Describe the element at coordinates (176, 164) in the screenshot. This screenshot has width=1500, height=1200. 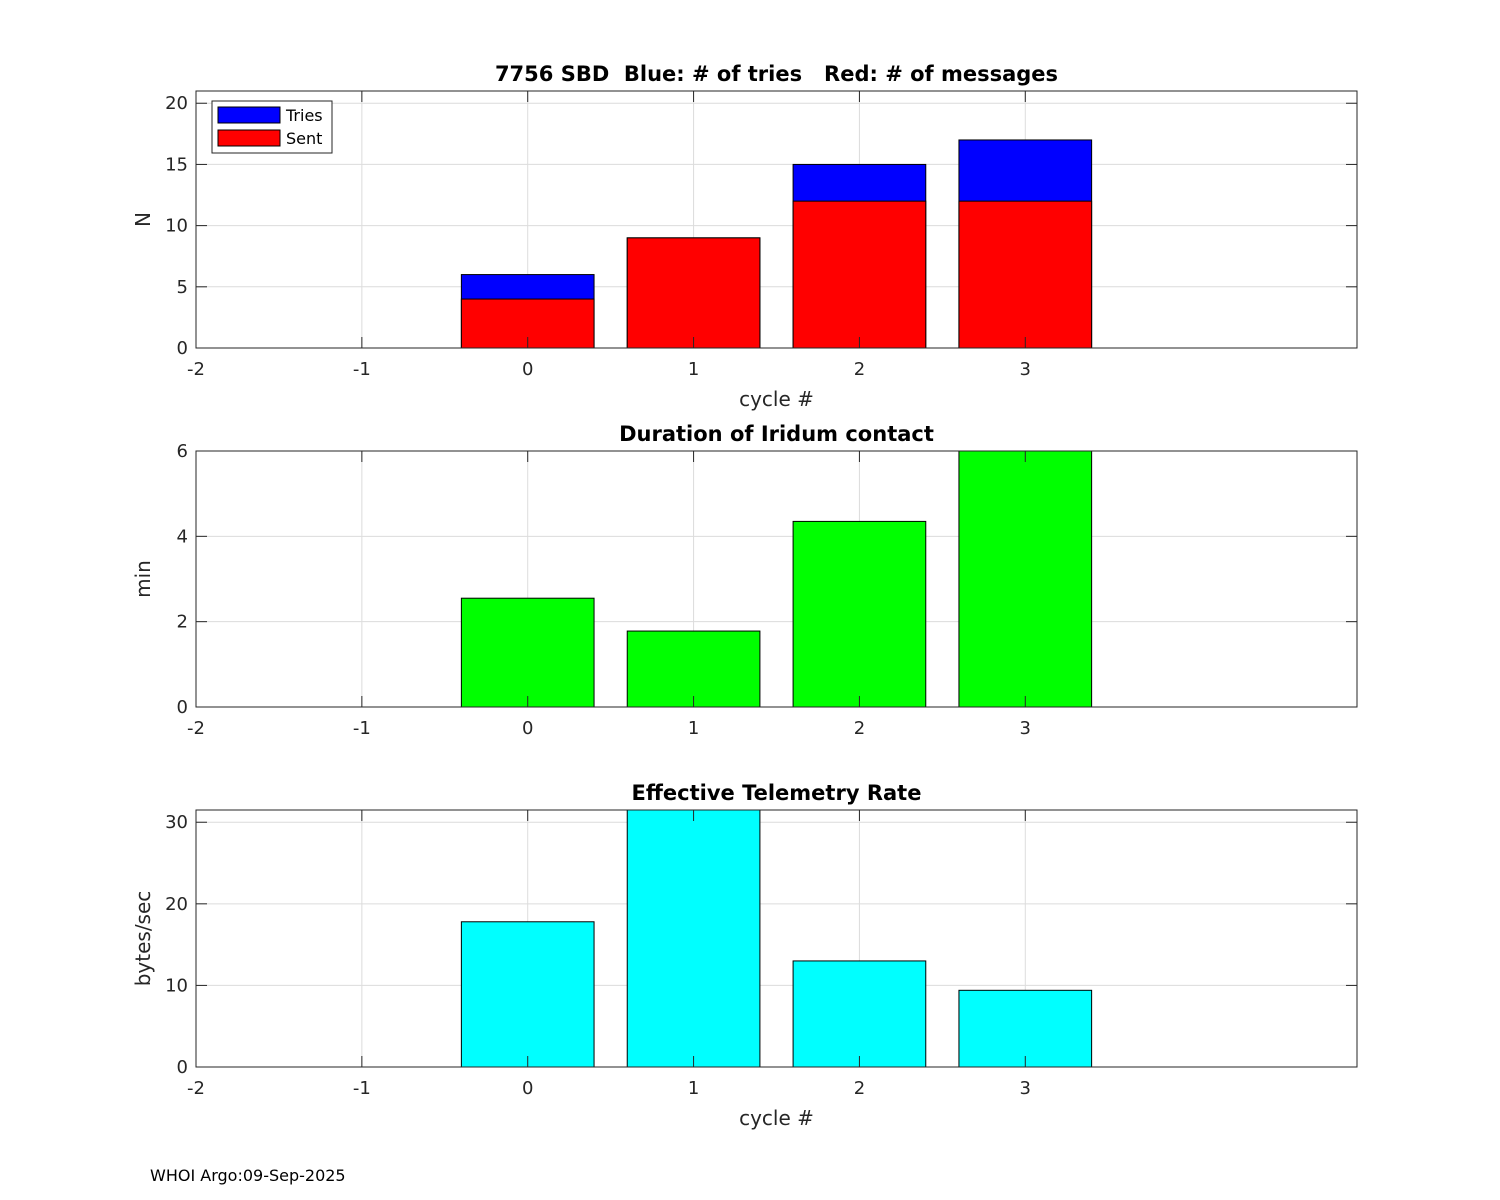
I see `y-tick-label: 15` at that location.